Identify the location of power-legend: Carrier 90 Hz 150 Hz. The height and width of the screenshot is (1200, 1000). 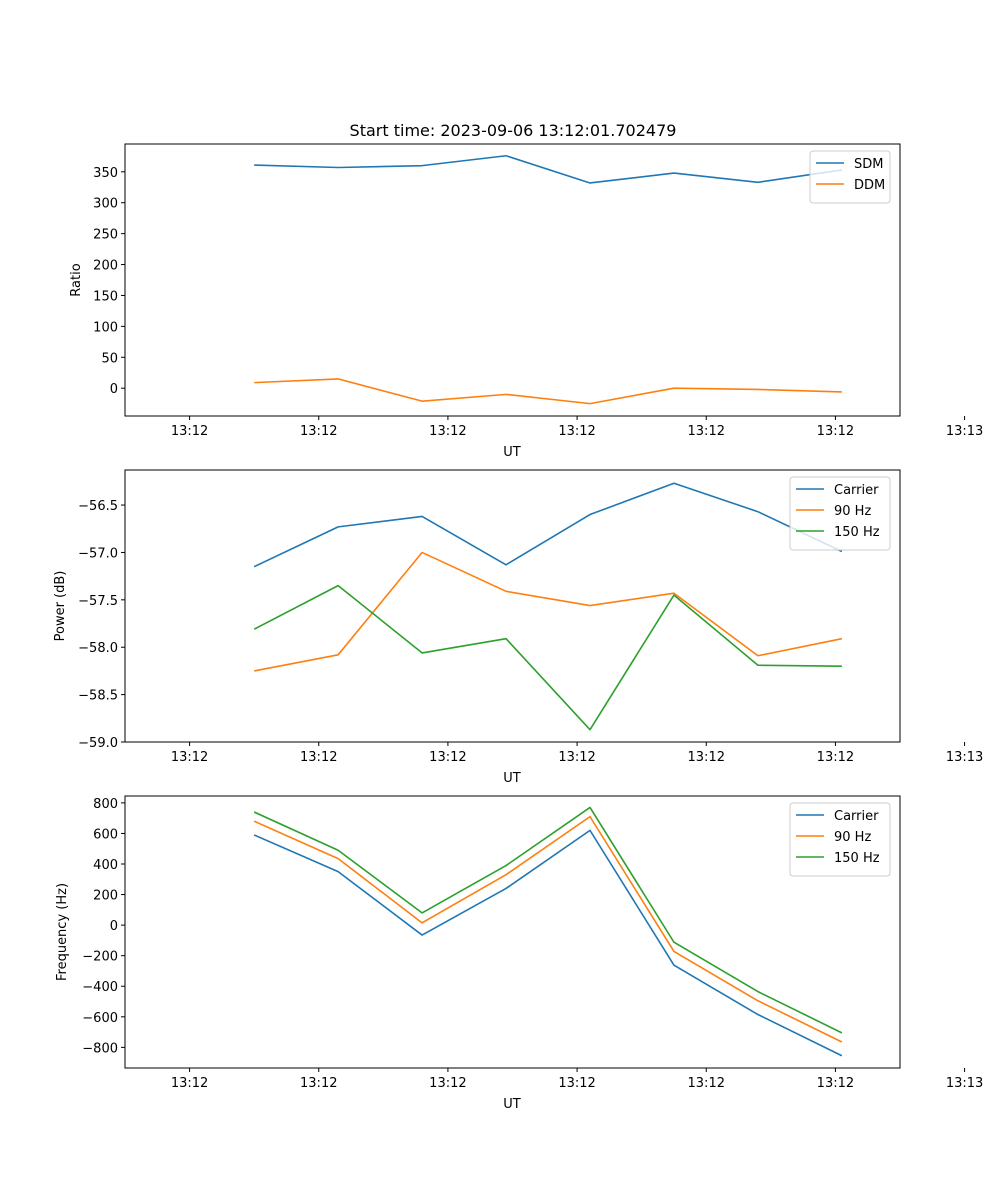
(840, 513).